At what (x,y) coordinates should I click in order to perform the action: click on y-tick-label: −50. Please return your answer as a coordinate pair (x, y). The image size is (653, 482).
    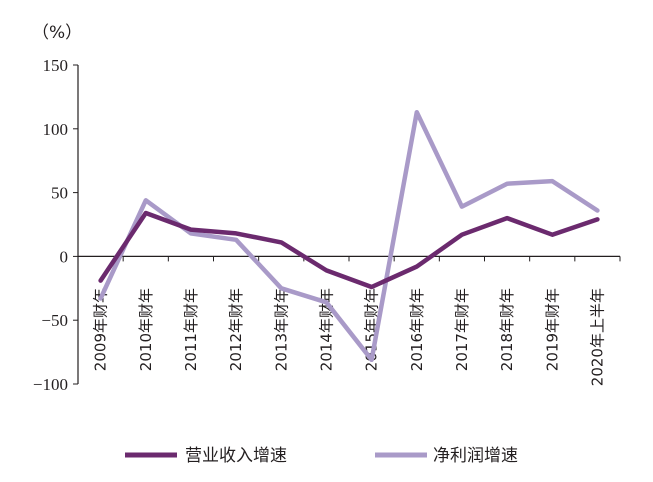
    Looking at the image, I should click on (54, 320).